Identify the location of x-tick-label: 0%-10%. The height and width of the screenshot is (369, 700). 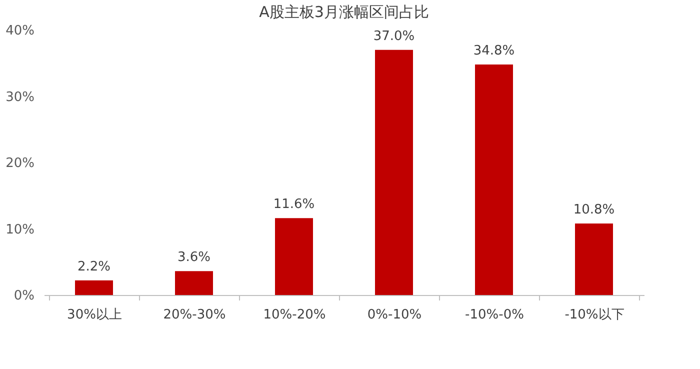
(394, 315).